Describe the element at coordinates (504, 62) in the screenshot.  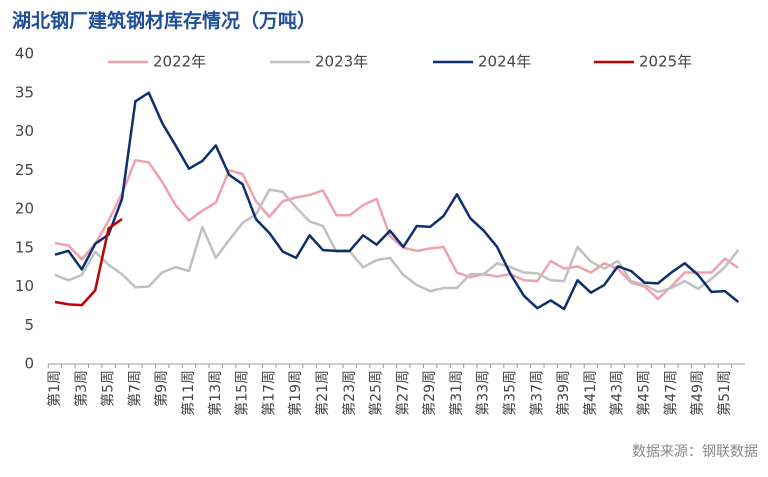
I see `legend-label: 2024年` at that location.